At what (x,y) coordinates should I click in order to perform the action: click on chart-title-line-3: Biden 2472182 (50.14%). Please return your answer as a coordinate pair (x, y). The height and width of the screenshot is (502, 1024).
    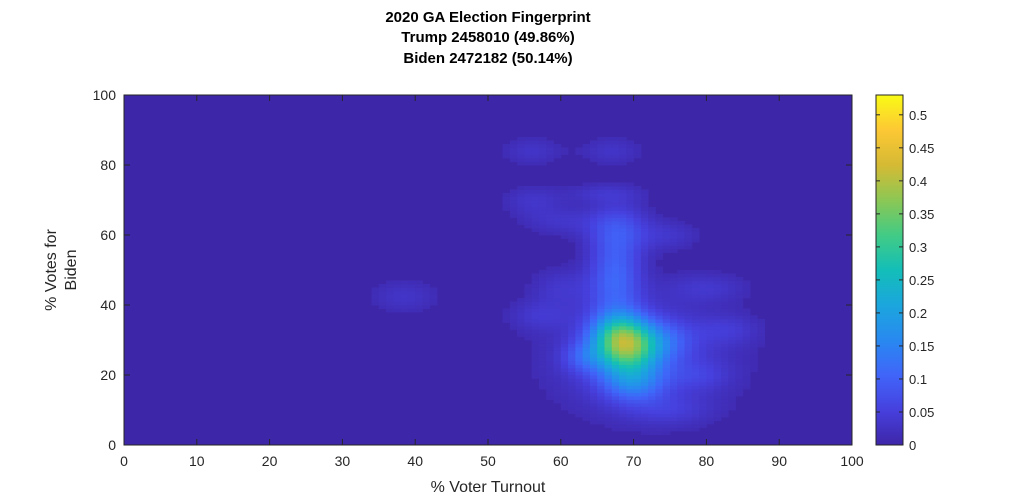
    Looking at the image, I should click on (487, 58).